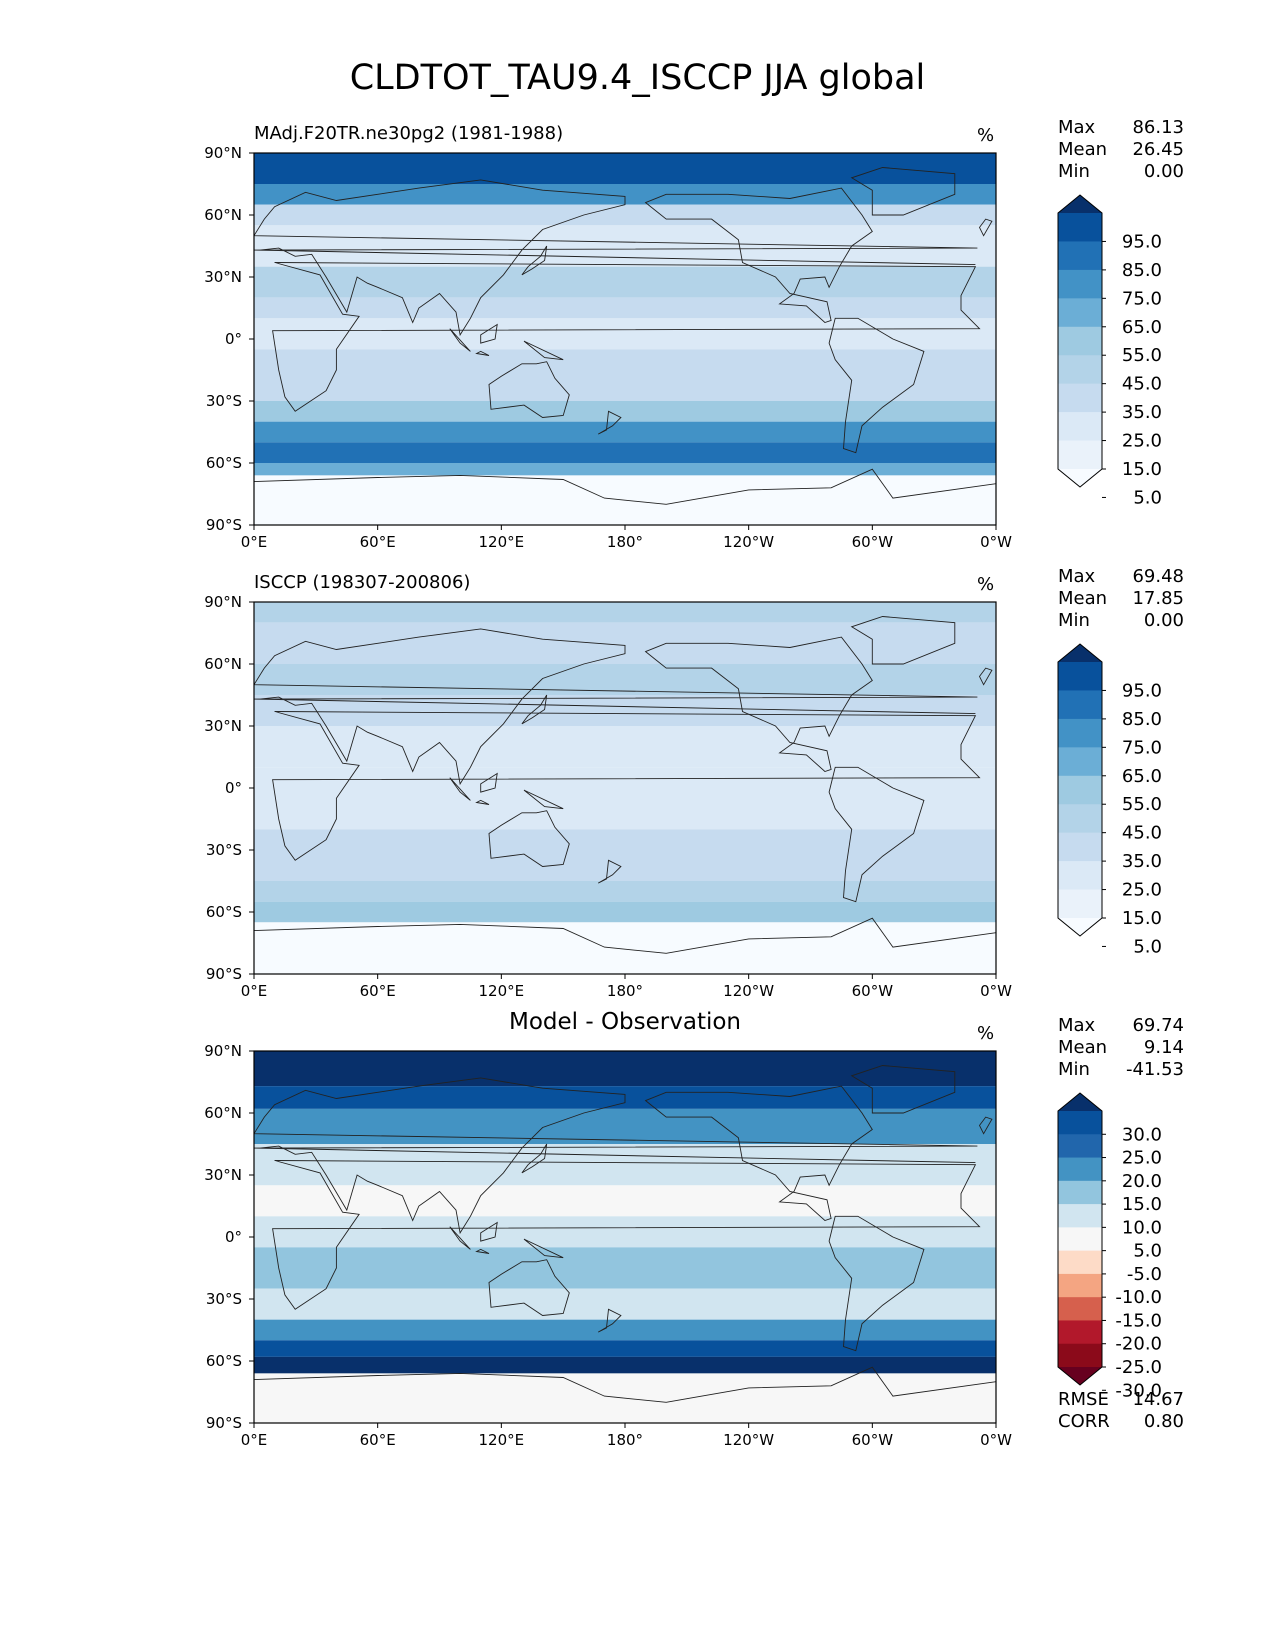 The image size is (1275, 1650). What do you see at coordinates (223, 215) in the screenshot?
I see `lat-tick-label: 60°N` at bounding box center [223, 215].